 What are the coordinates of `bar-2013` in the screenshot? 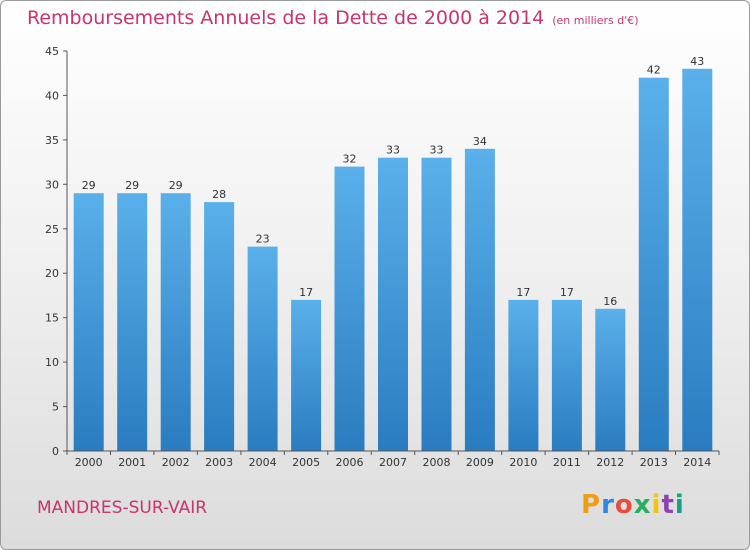 It's located at (653, 264).